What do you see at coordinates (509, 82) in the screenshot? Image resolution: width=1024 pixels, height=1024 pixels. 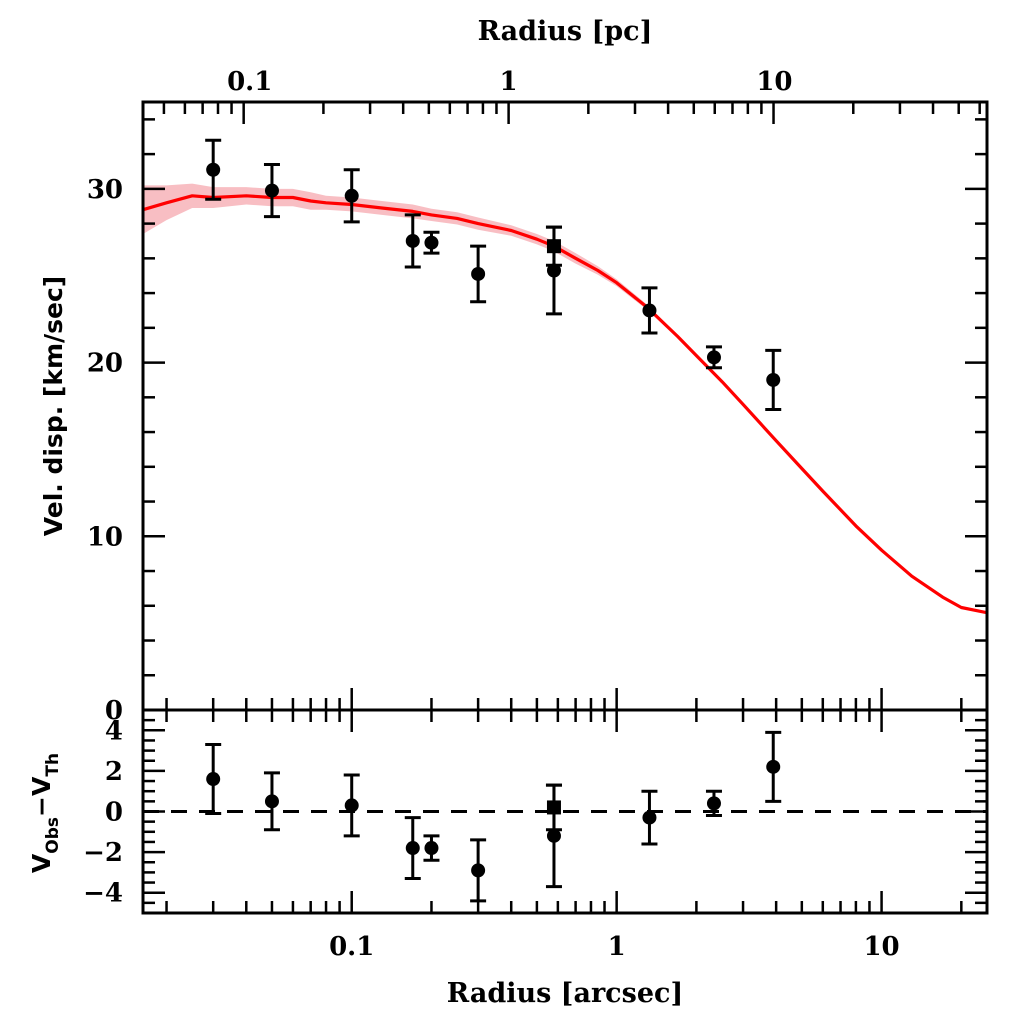 I see `top-x-tick-label: 1` at bounding box center [509, 82].